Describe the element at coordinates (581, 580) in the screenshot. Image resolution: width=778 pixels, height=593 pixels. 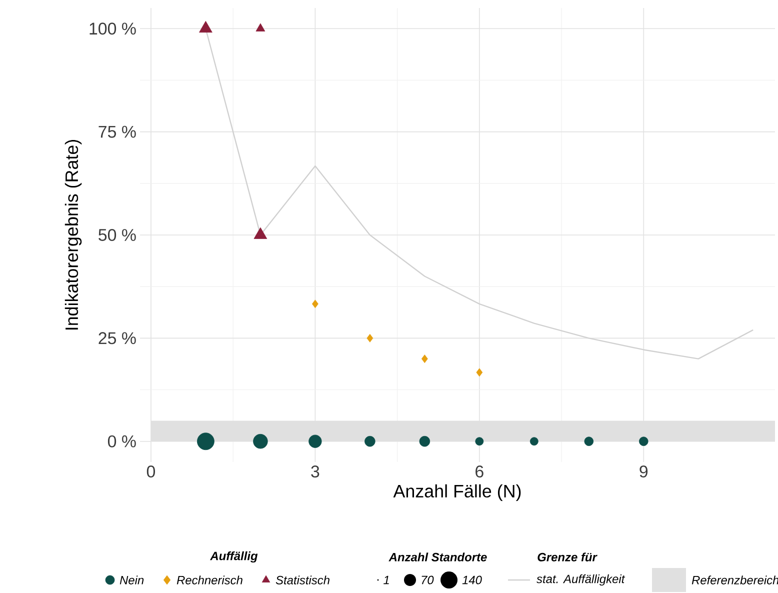
I see `legend-label: stat. Auffälligkeit` at that location.